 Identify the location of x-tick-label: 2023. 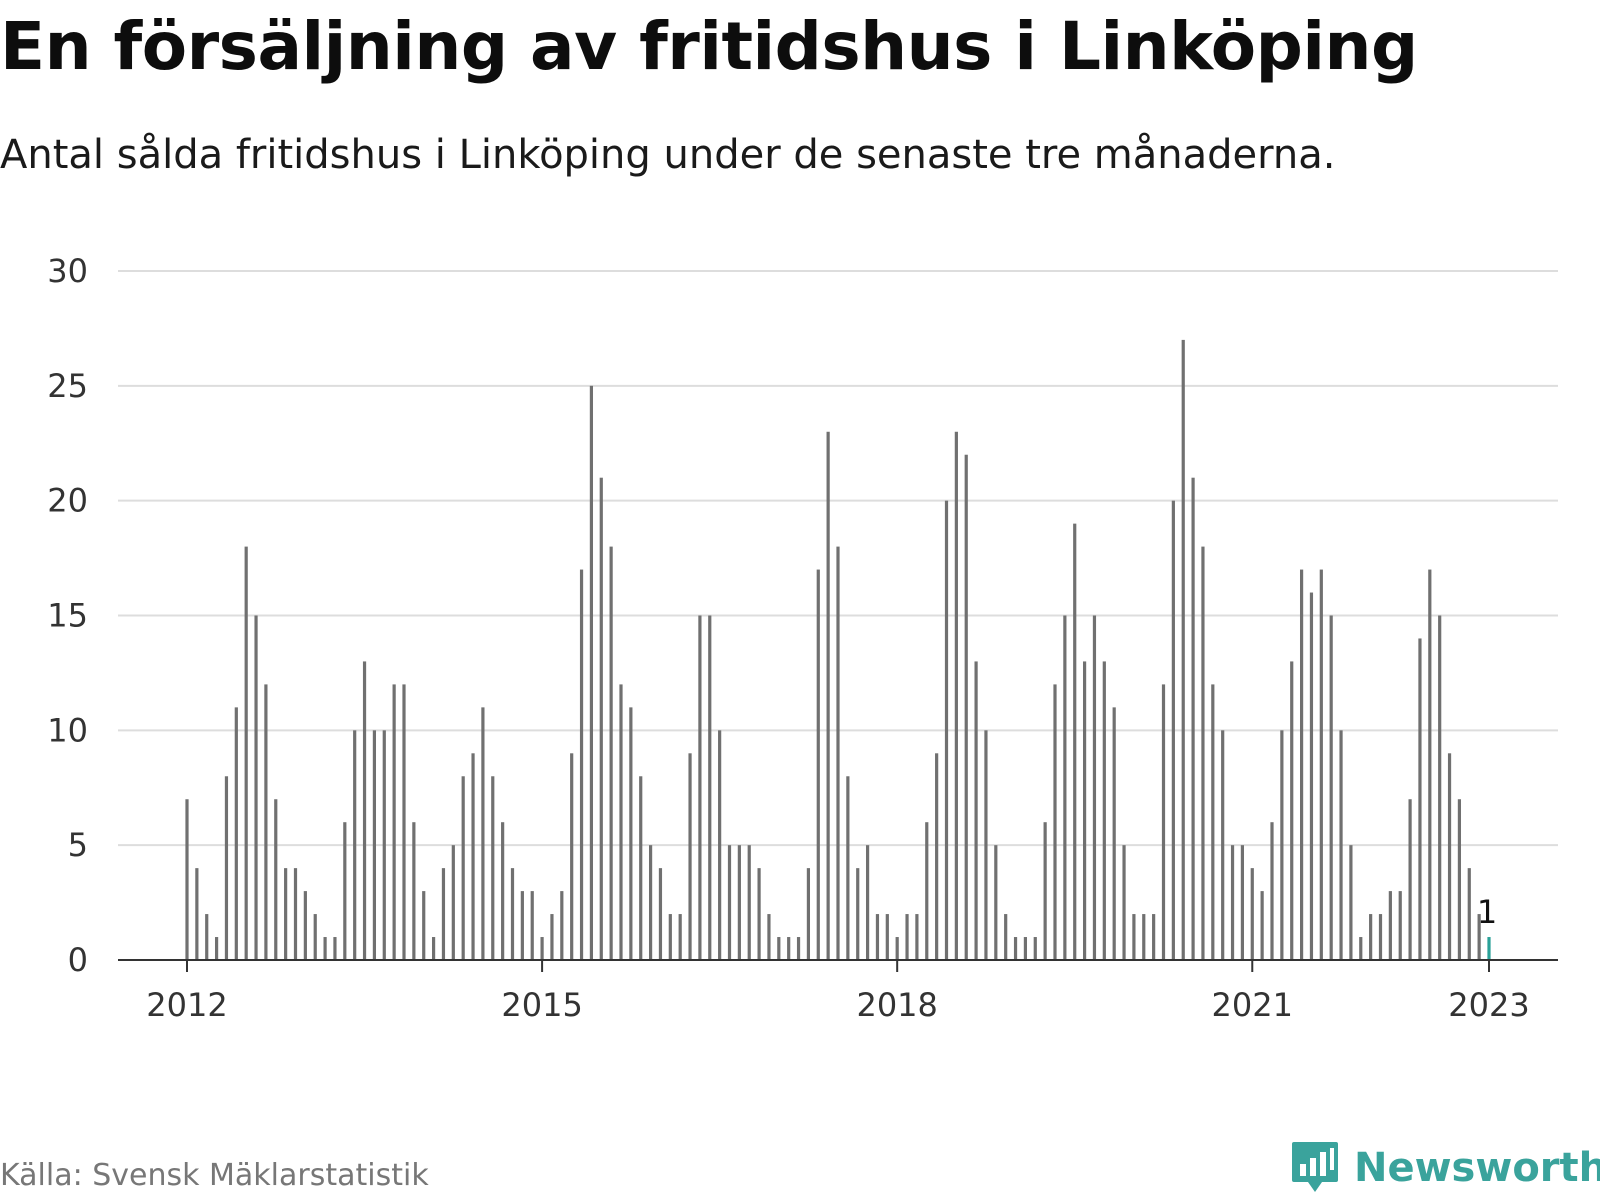
(1488, 1005).